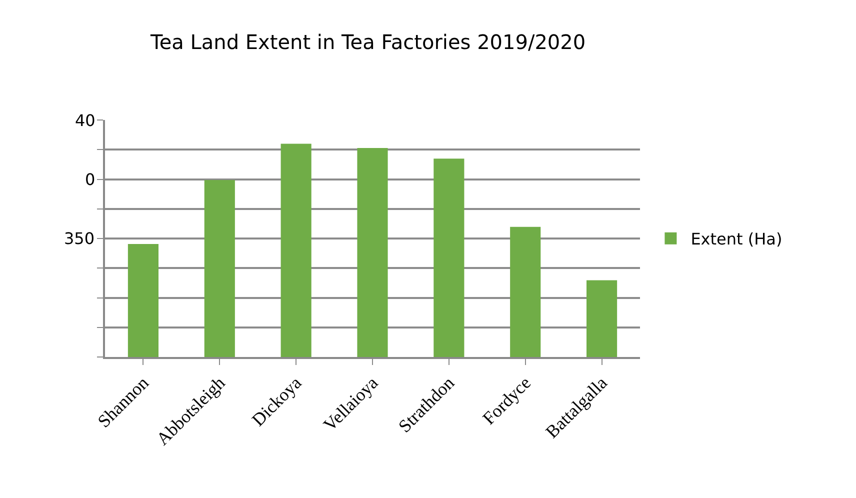 The height and width of the screenshot is (498, 856). What do you see at coordinates (79, 238) in the screenshot?
I see `text: 350` at bounding box center [79, 238].